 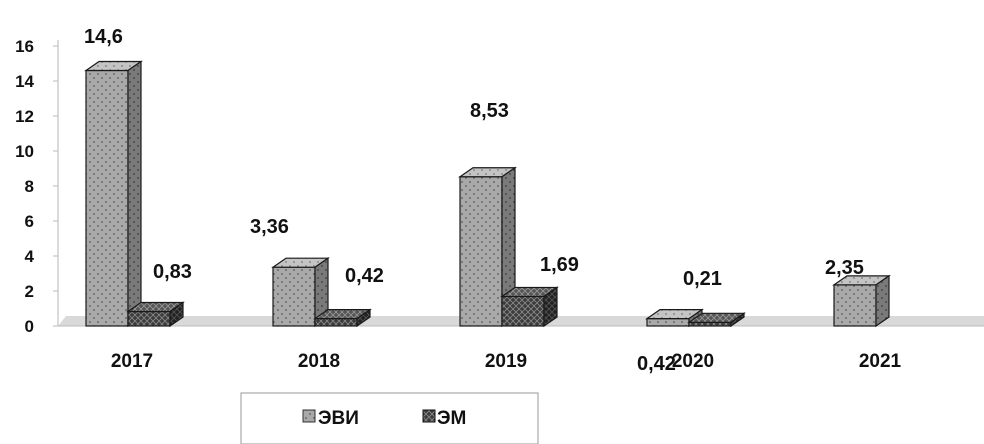 I want to click on legend-box, so click(x=389, y=418).